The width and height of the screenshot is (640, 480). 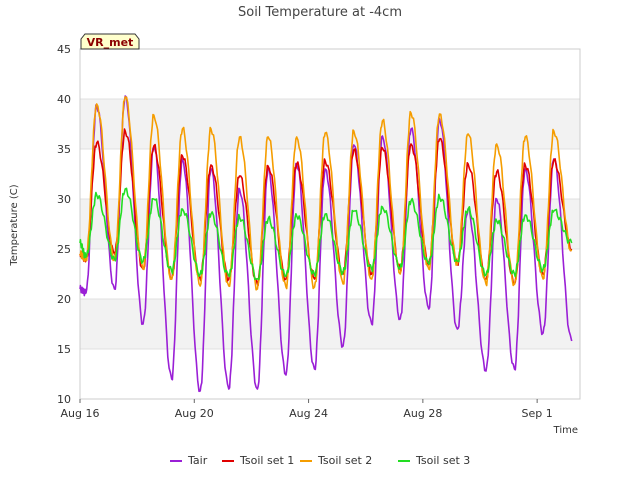 I want to click on y-tick-label: 10, so click(x=64, y=399).